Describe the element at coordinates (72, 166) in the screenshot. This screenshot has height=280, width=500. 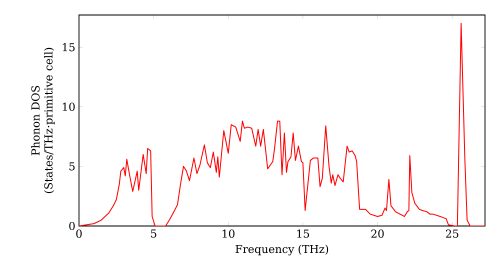
I see `y-tick-label: 5` at that location.